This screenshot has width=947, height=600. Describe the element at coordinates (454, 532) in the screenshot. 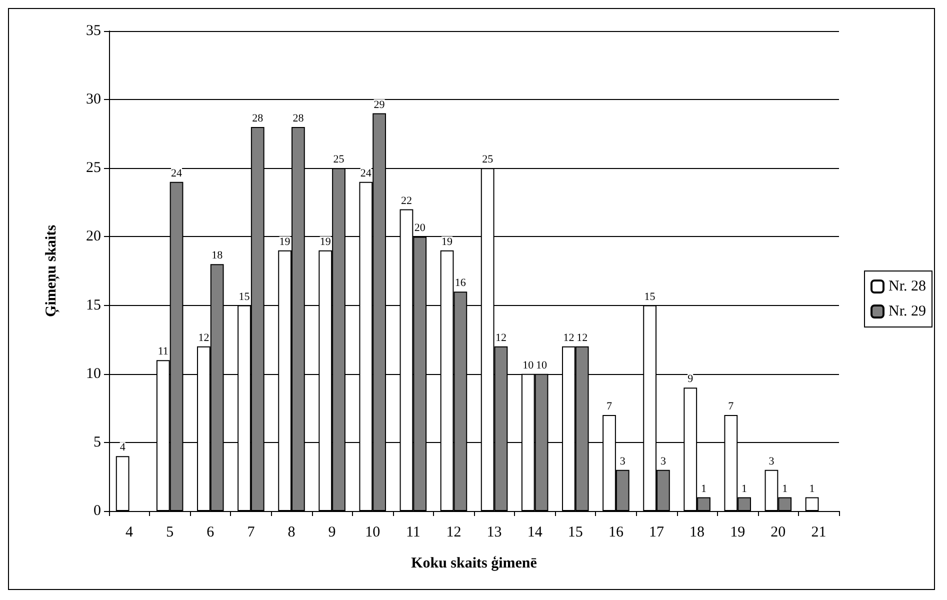

I see `x-tick-label: 12` at that location.